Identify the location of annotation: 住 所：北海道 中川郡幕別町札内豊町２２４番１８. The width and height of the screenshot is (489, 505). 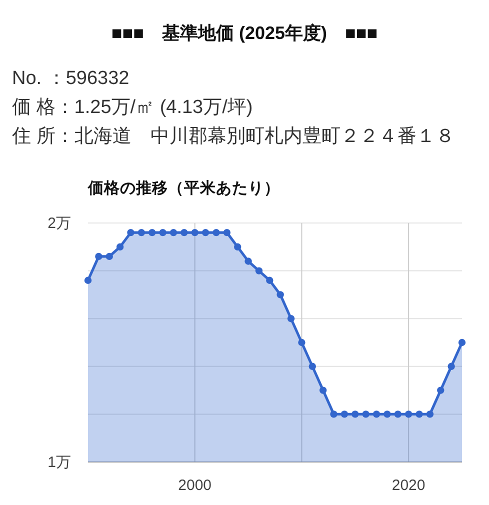
(233, 136).